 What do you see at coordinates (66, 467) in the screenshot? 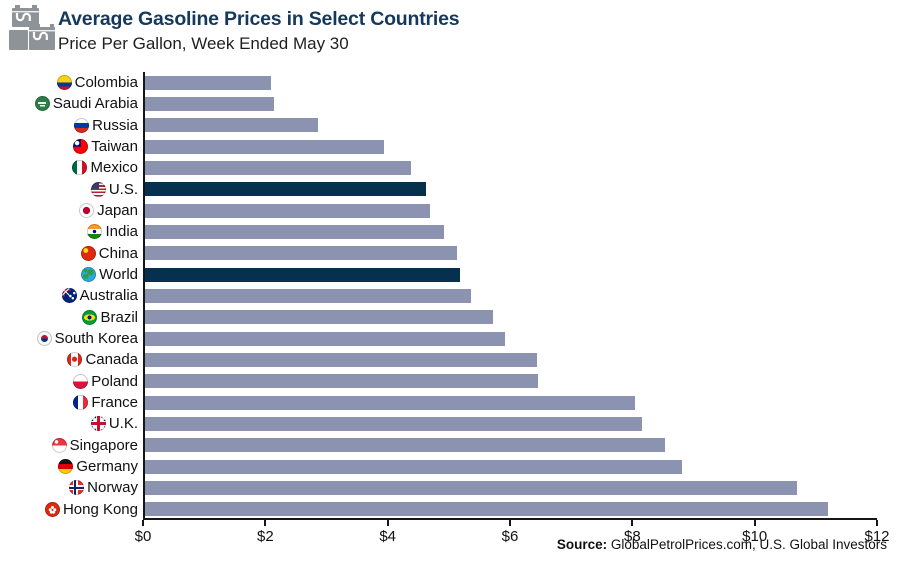
I see `germany-flag-icon` at bounding box center [66, 467].